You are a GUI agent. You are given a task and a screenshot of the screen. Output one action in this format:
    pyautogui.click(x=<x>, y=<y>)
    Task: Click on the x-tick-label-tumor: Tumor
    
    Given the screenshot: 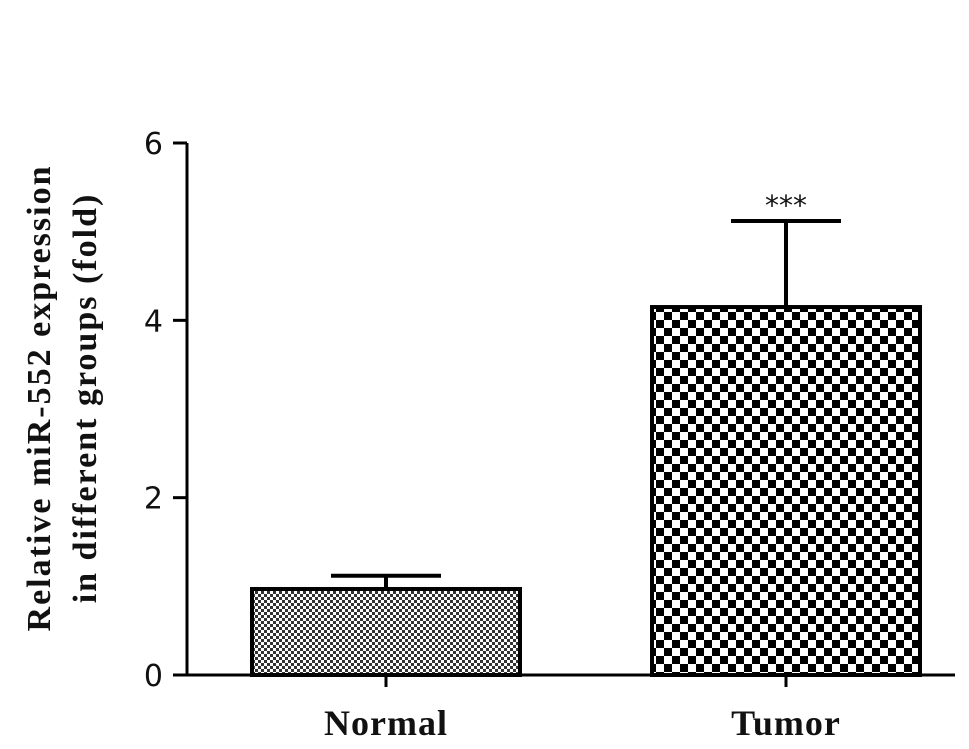 What is the action you would take?
    pyautogui.click(x=786, y=723)
    